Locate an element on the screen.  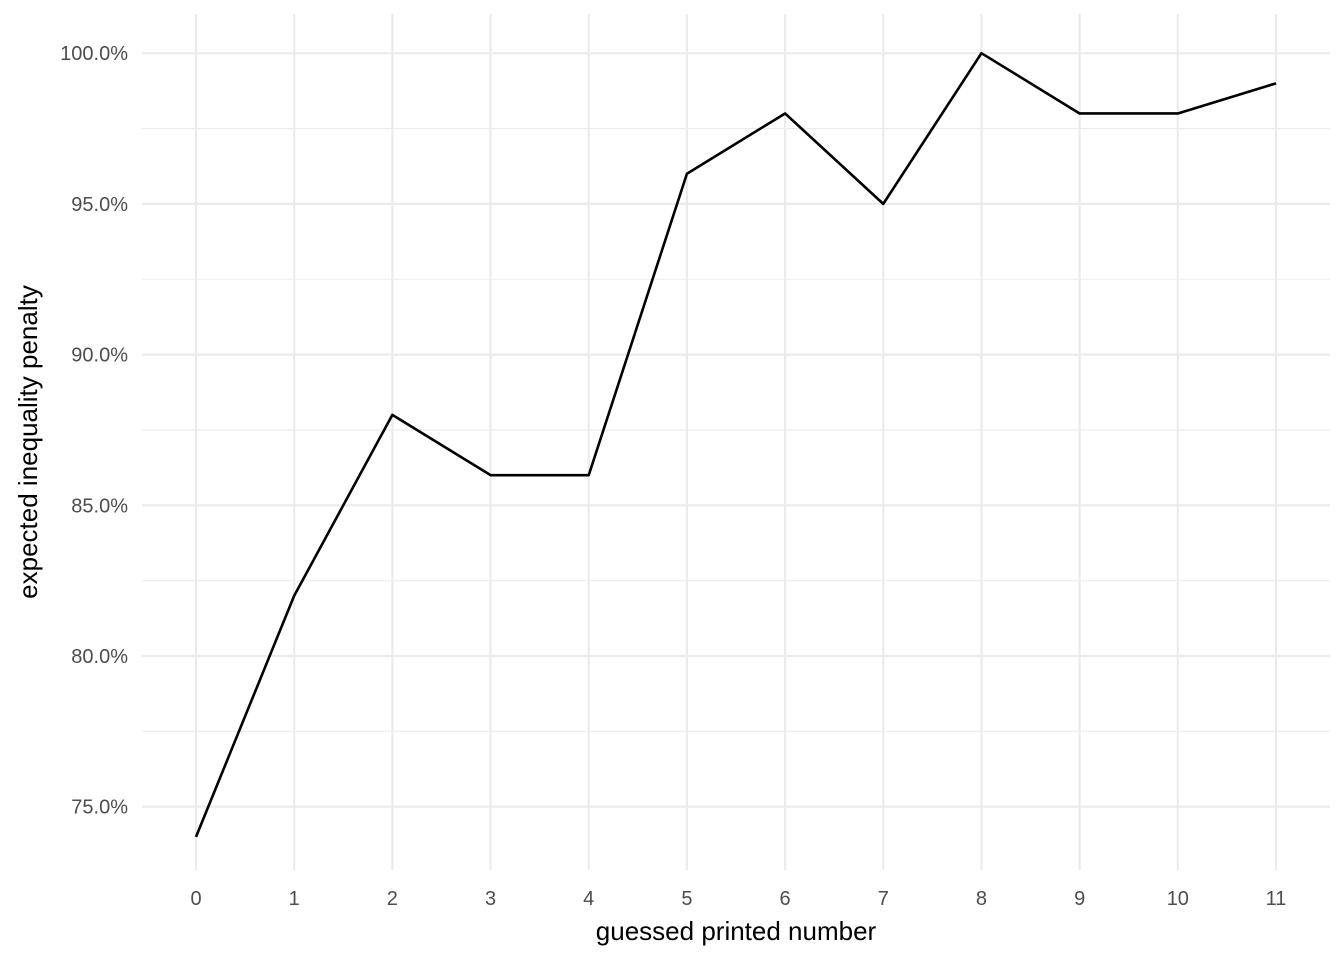
x-tick-label: 7 is located at coordinates (883, 899).